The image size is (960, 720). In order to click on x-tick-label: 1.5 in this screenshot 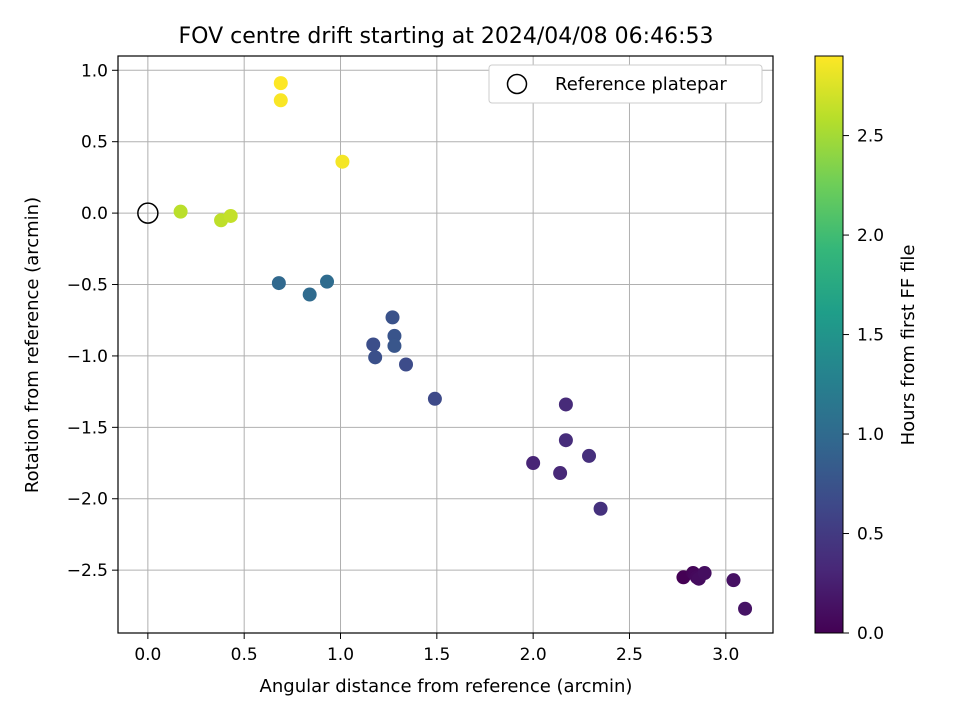, I will do `click(436, 655)`.